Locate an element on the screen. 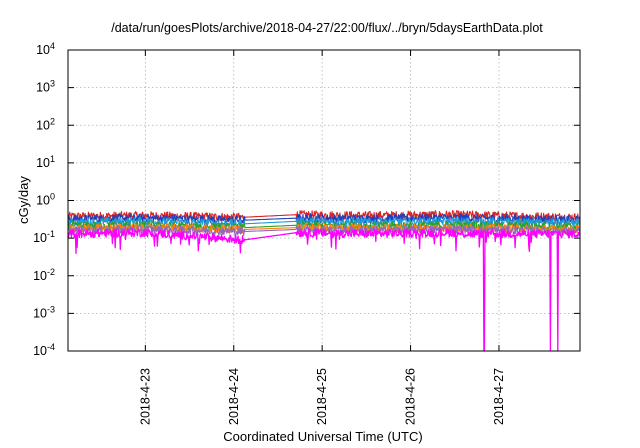 Image resolution: width=640 pixels, height=448 pixels. y-tick-exponent: -2 is located at coordinates (51, 272).